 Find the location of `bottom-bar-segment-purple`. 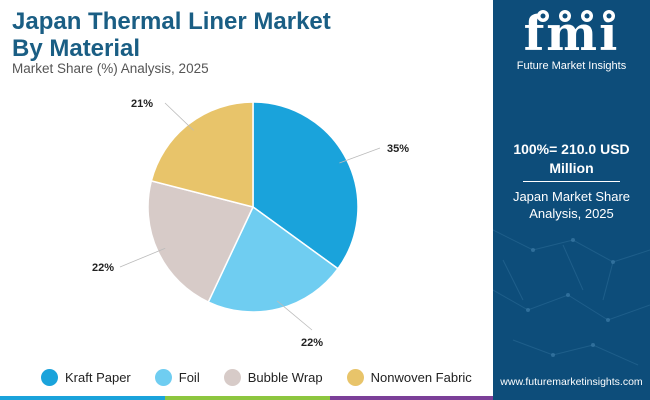

bottom-bar-segment-purple is located at coordinates (411, 398).